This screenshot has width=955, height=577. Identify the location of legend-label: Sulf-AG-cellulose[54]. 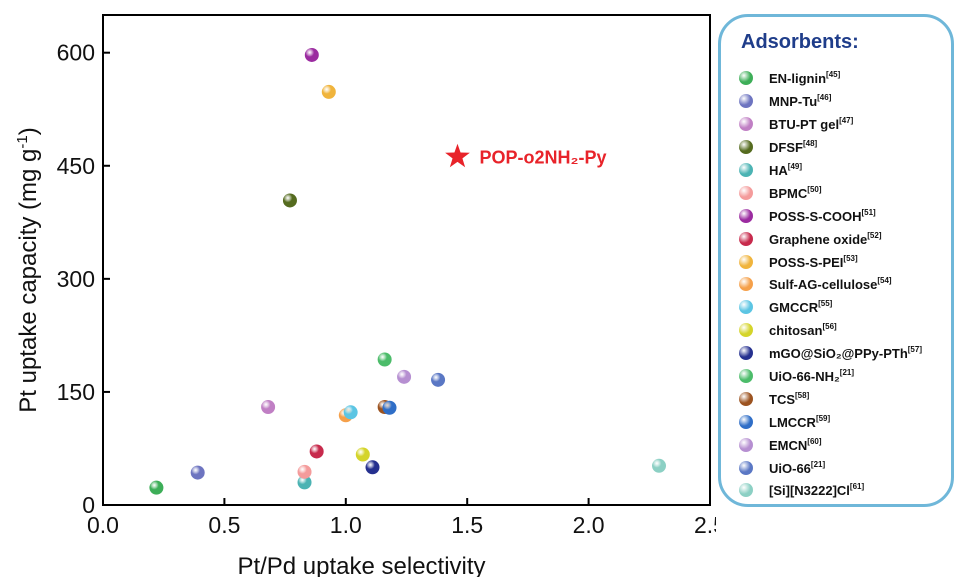
(830, 284).